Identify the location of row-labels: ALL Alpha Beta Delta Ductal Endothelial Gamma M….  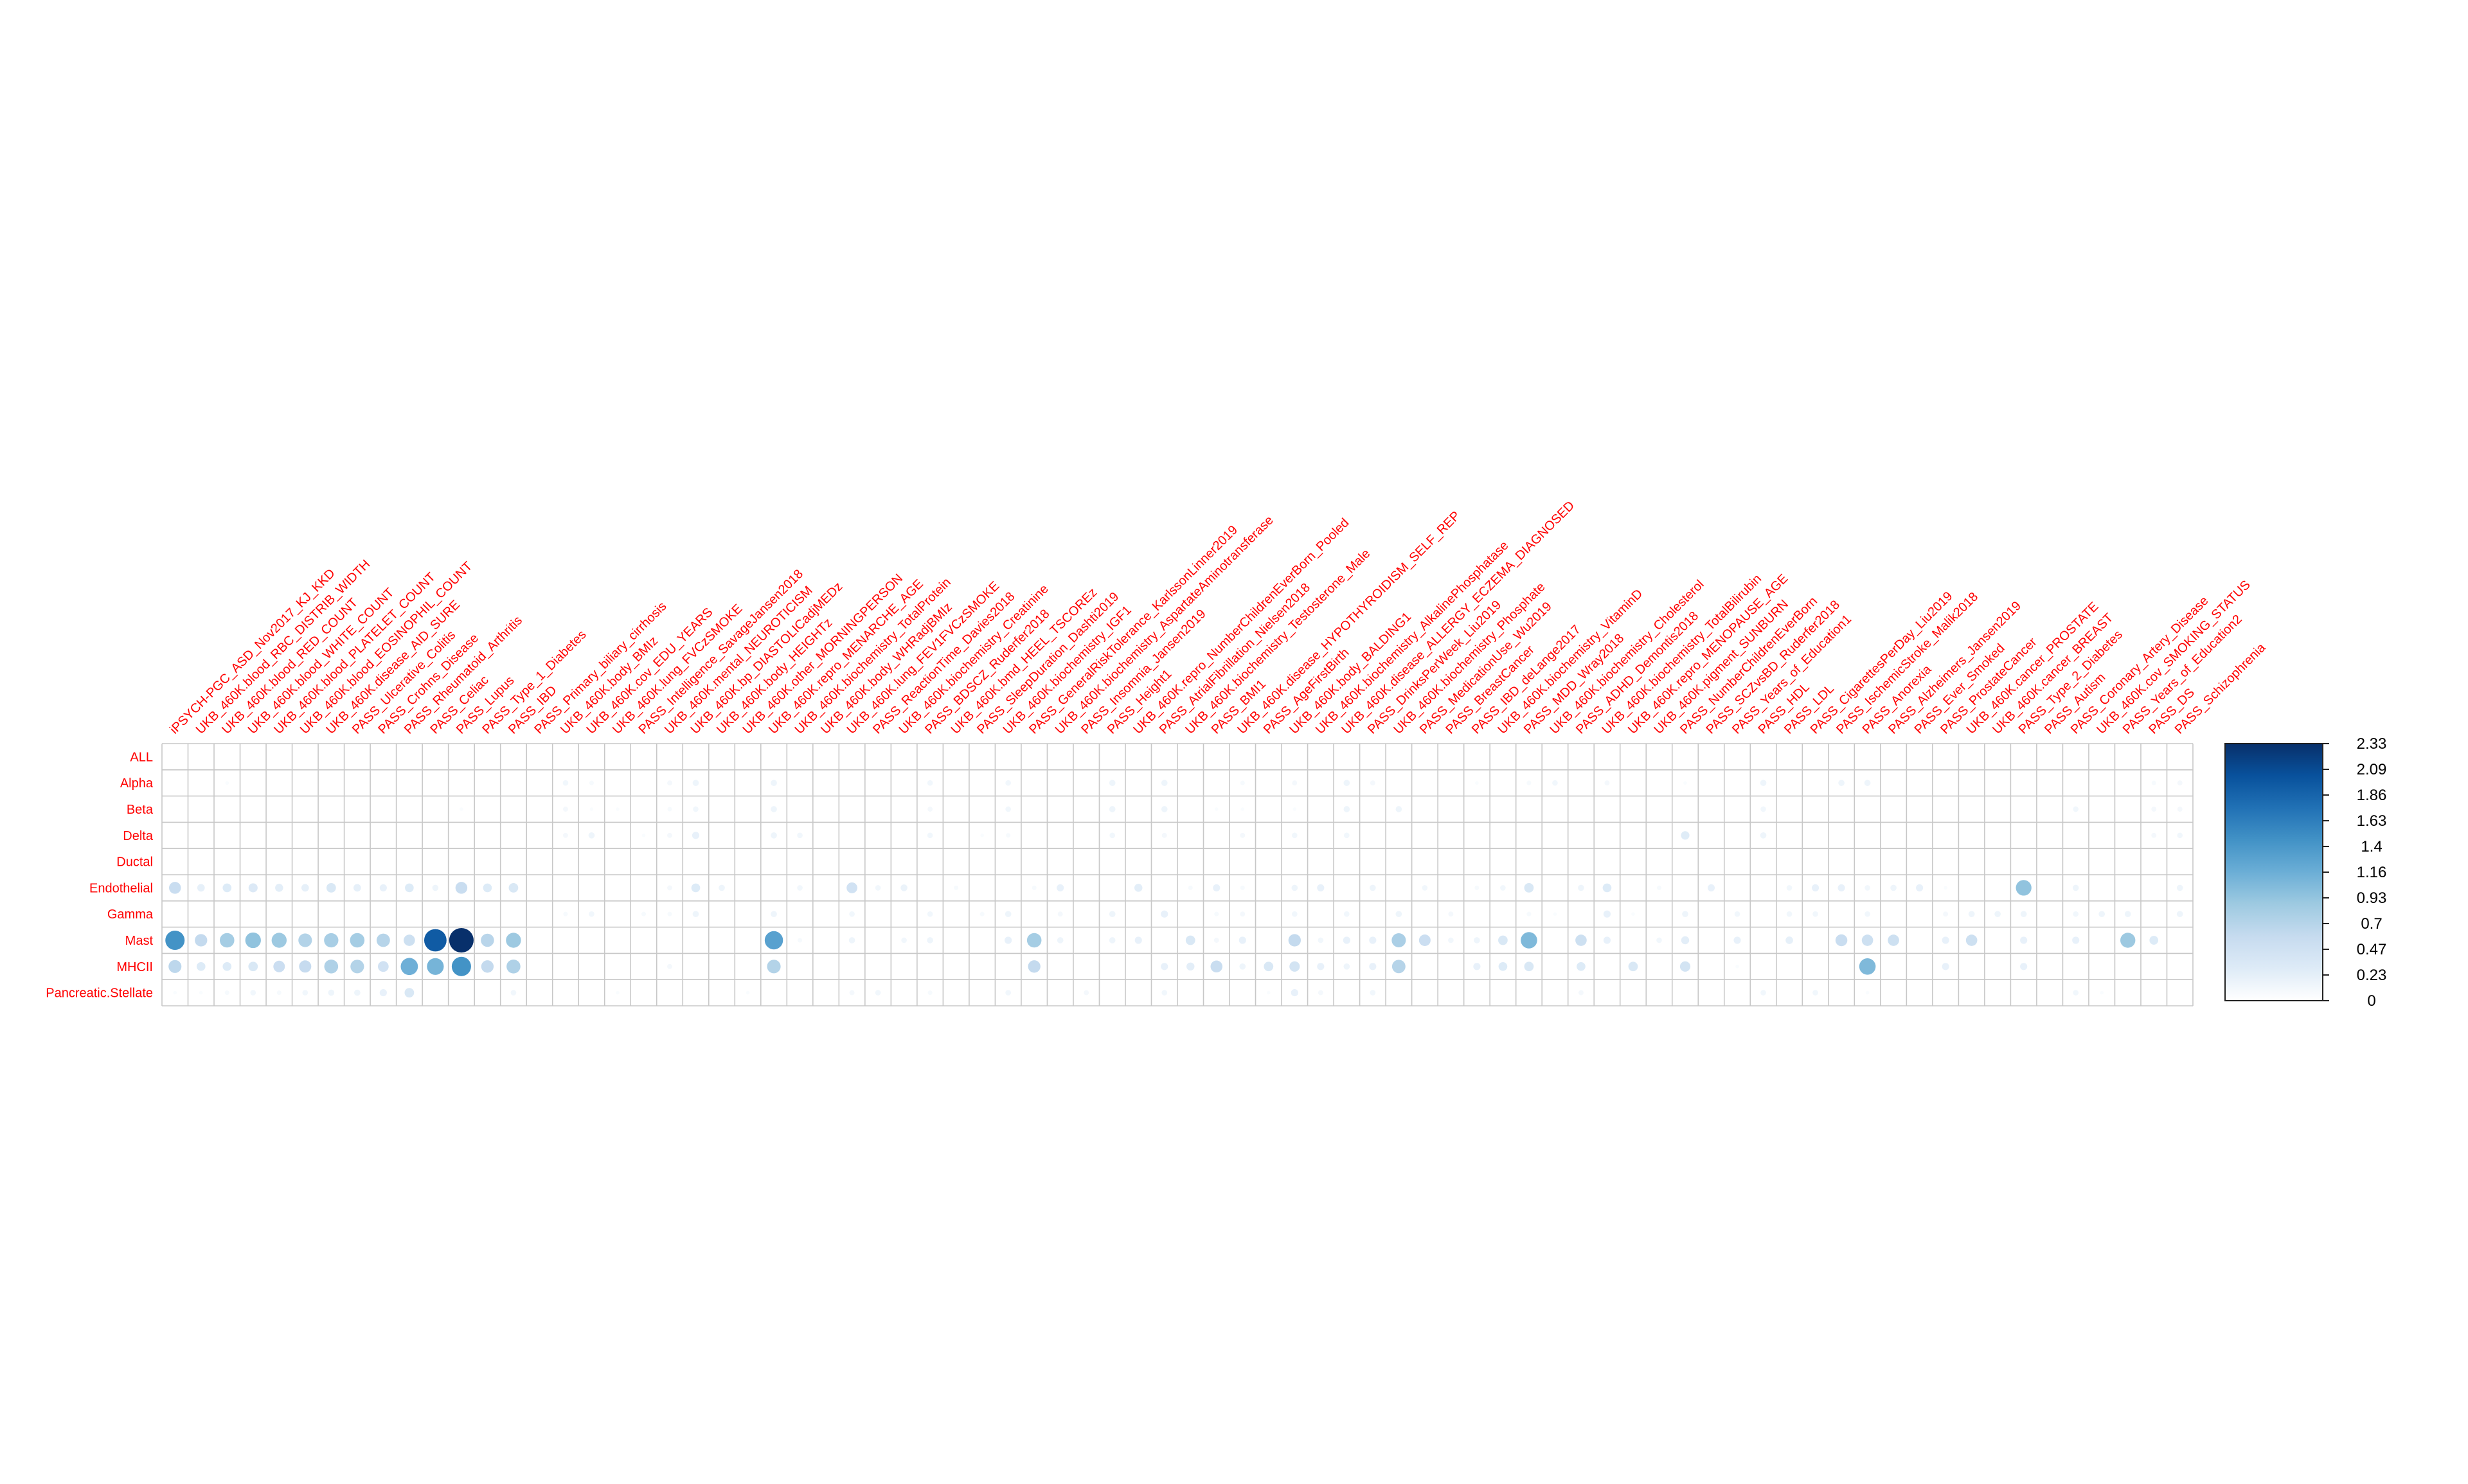
(100, 875).